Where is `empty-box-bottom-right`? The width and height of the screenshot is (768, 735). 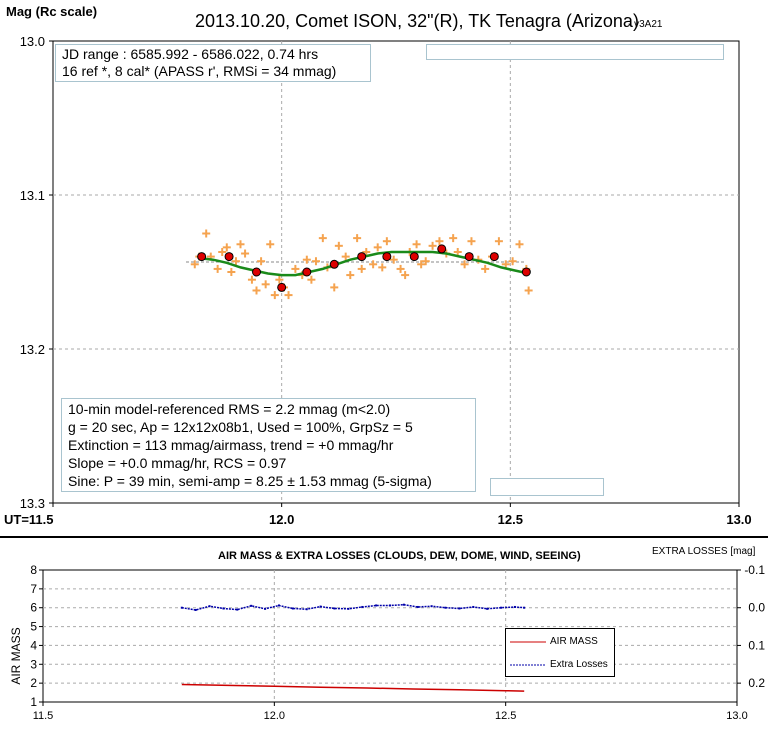 empty-box-bottom-right is located at coordinates (547, 487).